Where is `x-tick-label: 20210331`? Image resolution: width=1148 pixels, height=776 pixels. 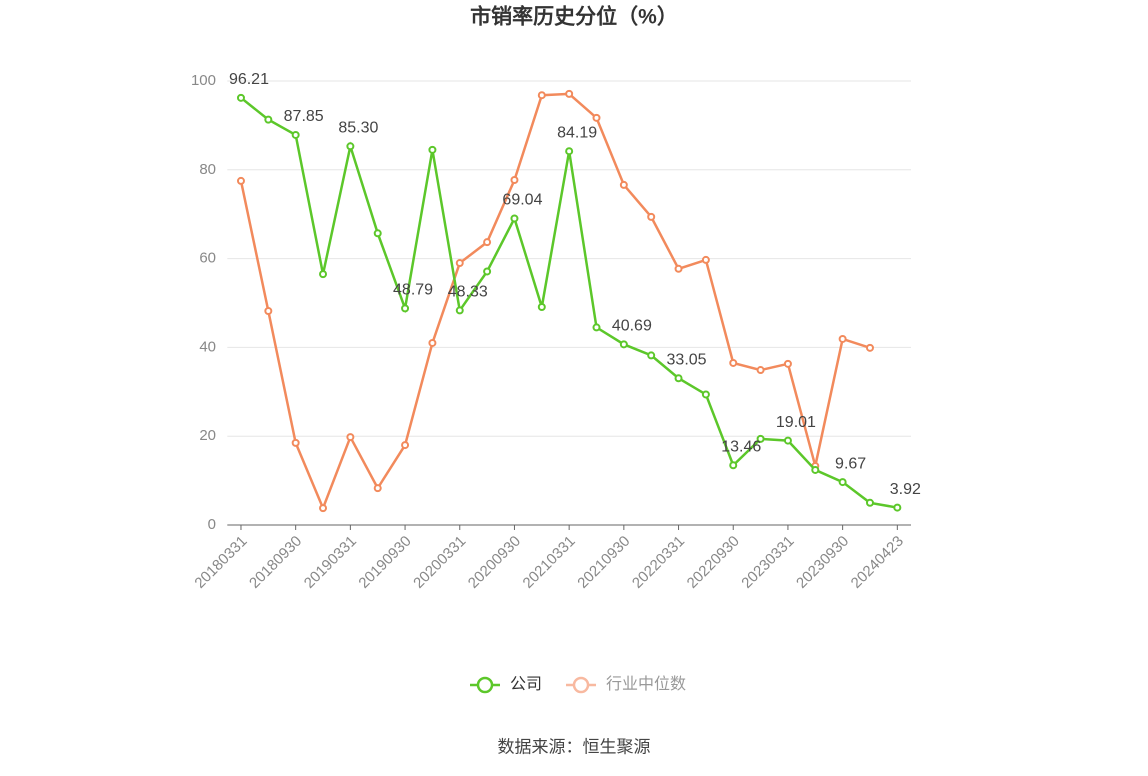
x-tick-label: 20210331 is located at coordinates (549, 562).